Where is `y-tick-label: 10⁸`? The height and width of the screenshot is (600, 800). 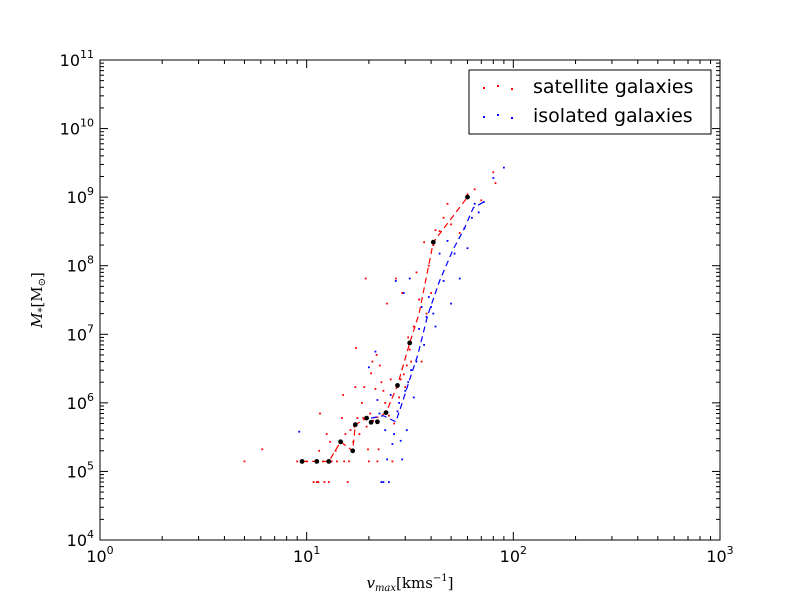 y-tick-label: 10⁸ is located at coordinates (80, 265).